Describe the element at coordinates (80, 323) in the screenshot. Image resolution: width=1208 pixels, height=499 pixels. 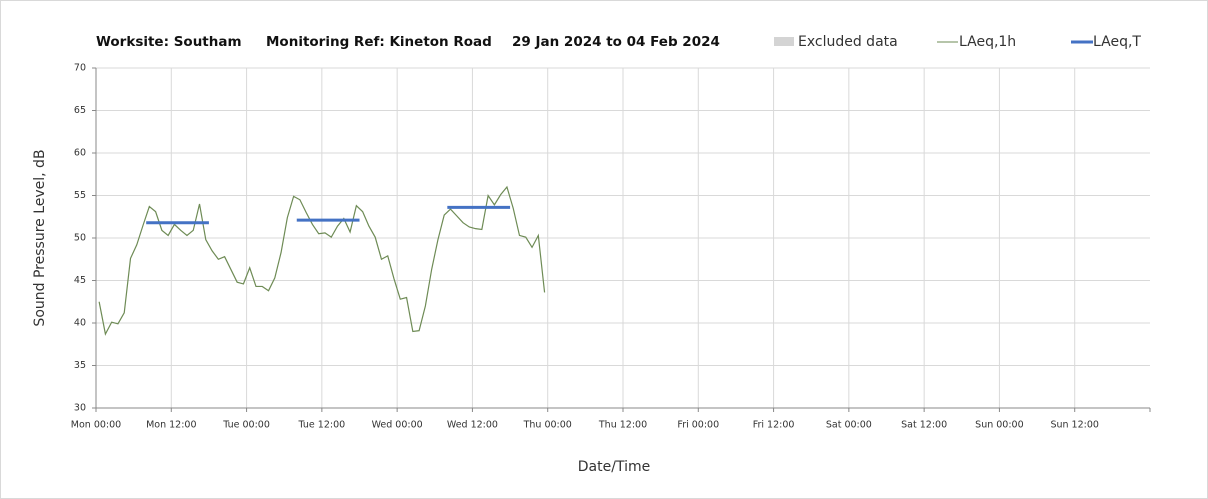
I see `y-tick-label: 40` at that location.